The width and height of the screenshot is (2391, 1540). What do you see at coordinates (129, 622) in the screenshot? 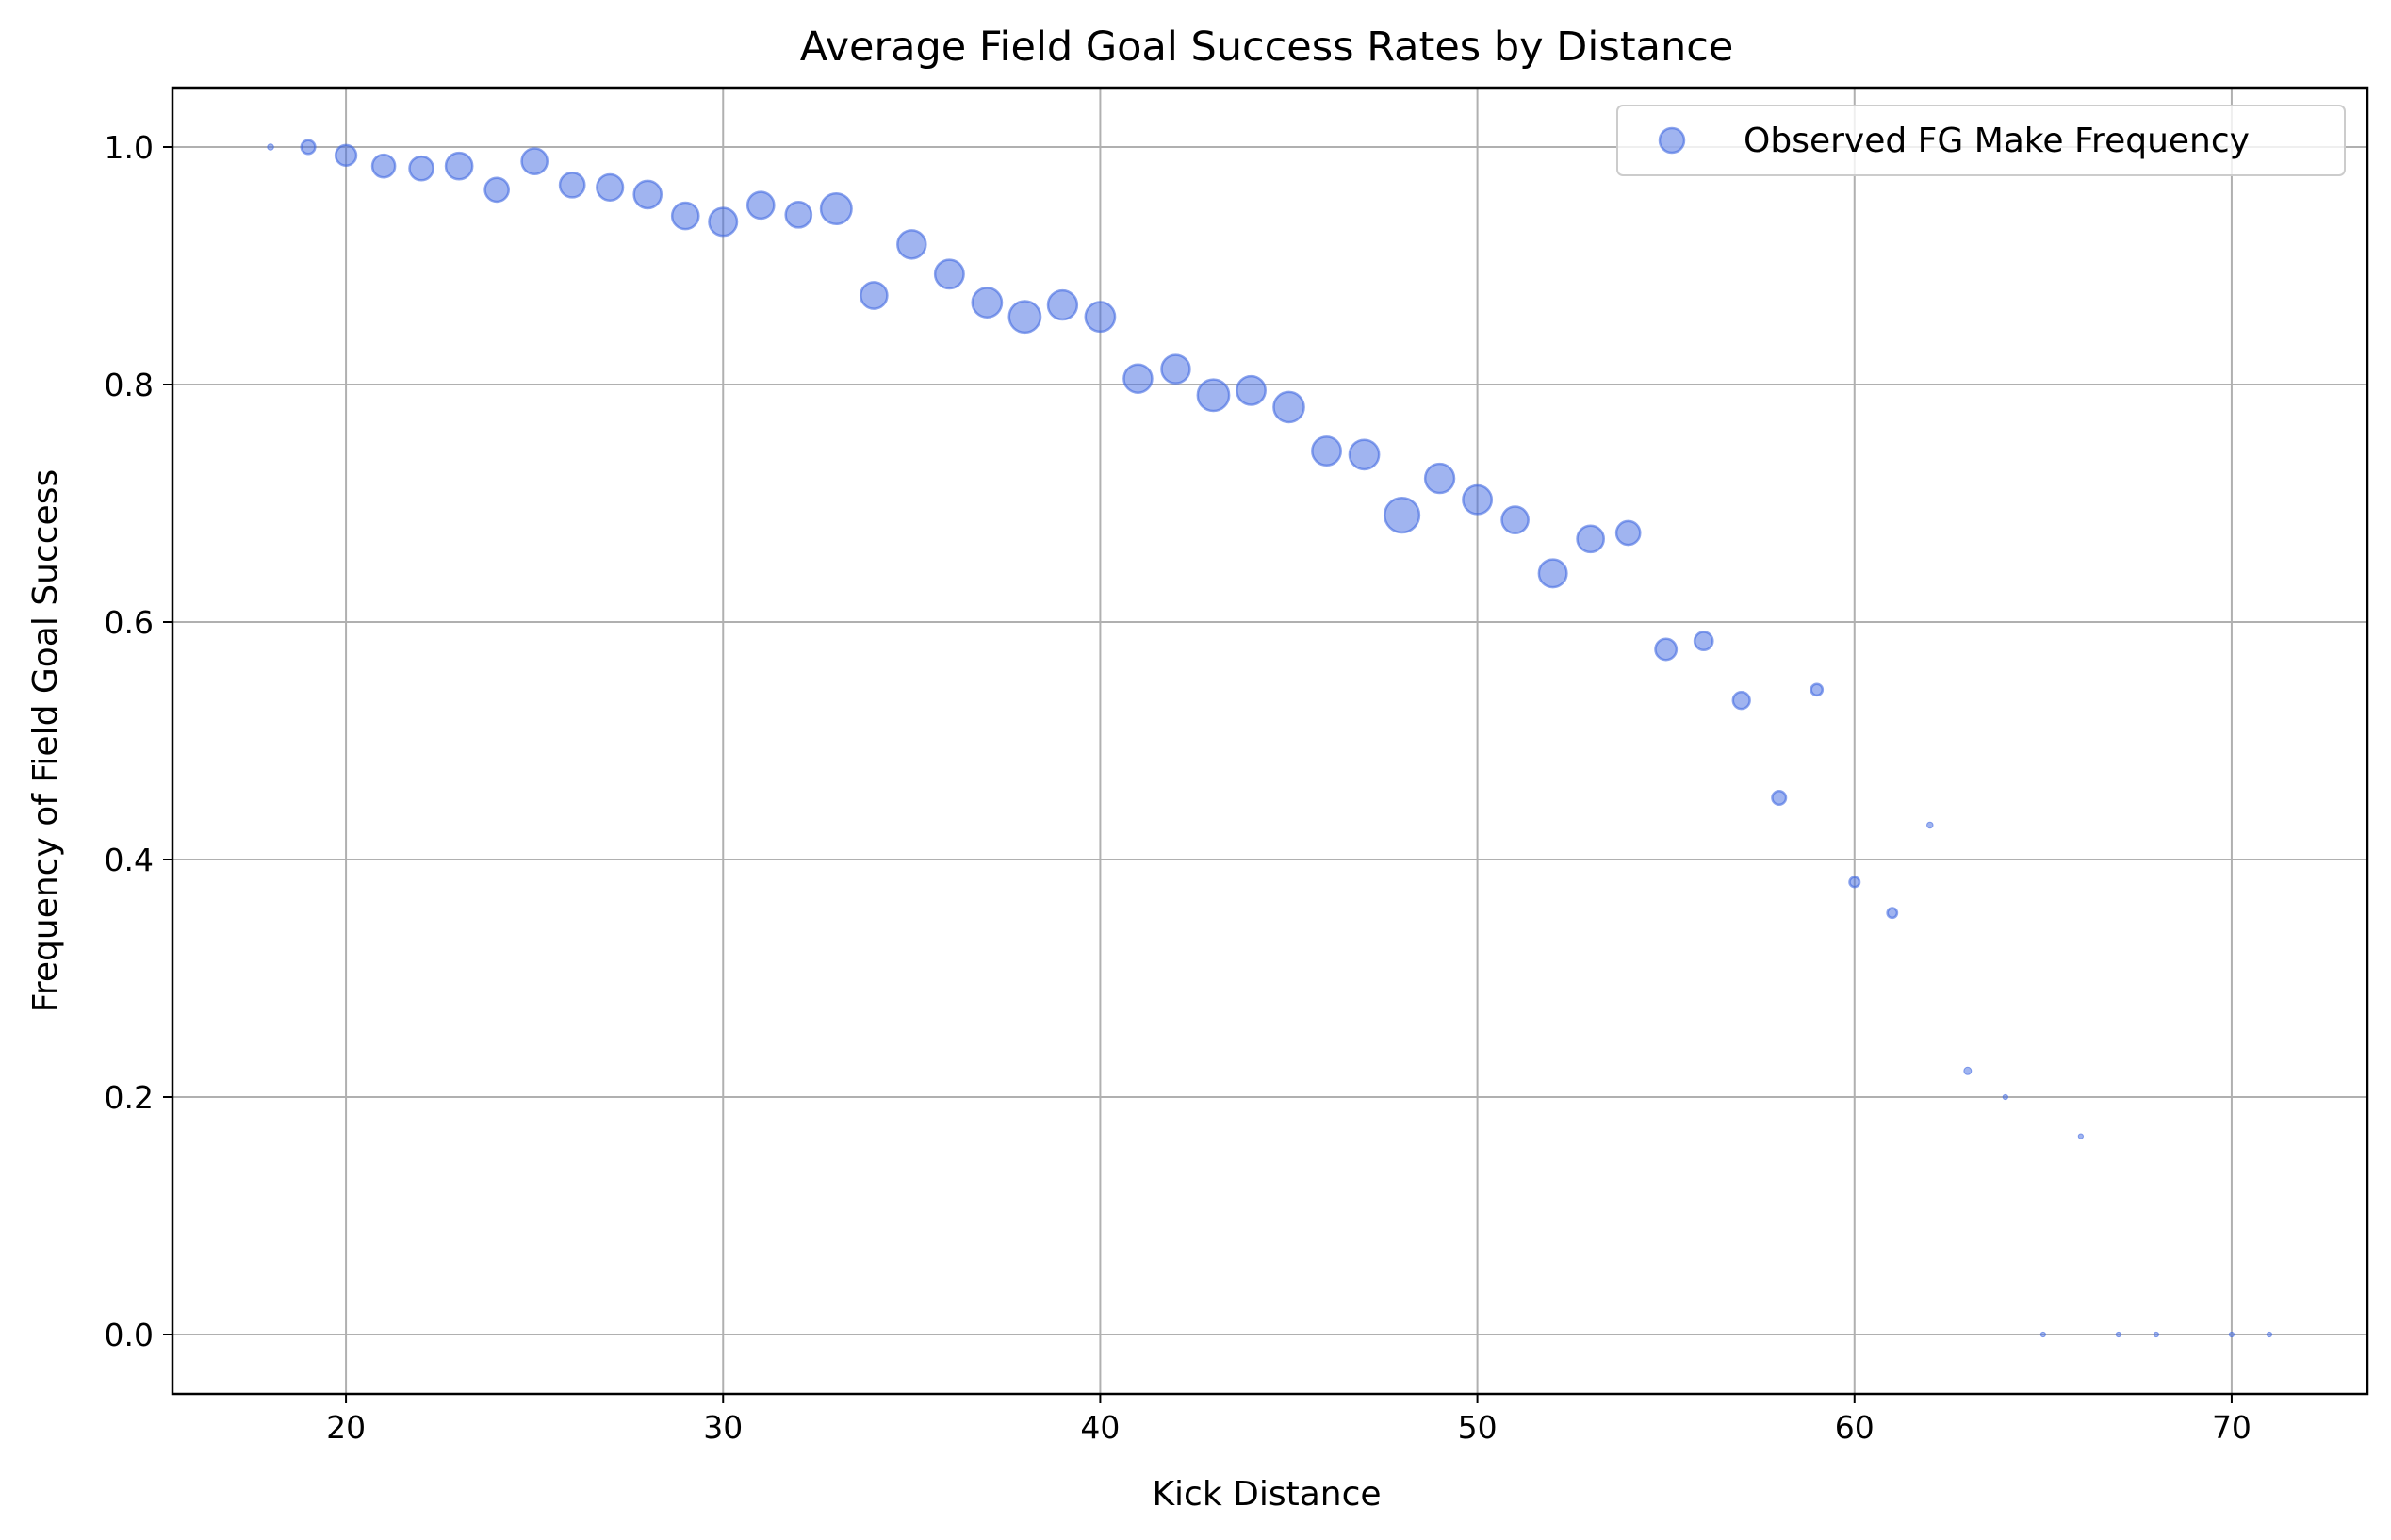
I see `y-tick-label: 0.6` at bounding box center [129, 622].